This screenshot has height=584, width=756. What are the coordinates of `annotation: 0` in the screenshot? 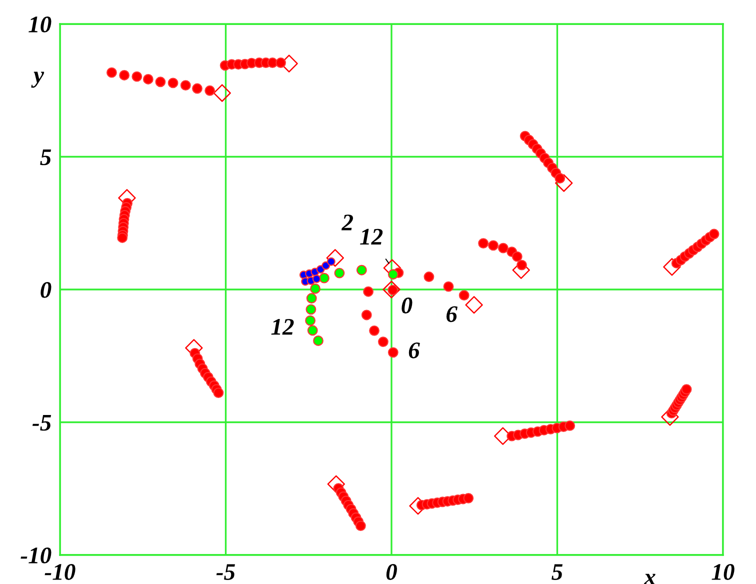 It's located at (407, 306).